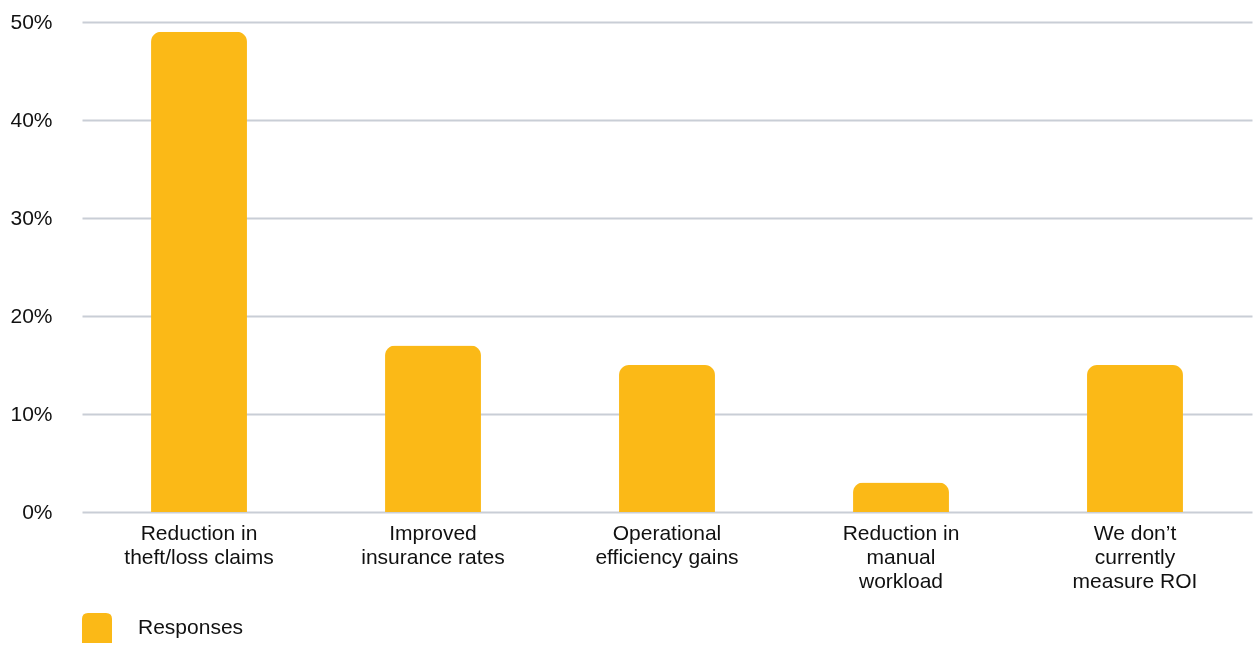 The height and width of the screenshot is (650, 1259). What do you see at coordinates (1135, 556) in the screenshot?
I see `x-tick-label: We don’t currently measure ROI` at bounding box center [1135, 556].